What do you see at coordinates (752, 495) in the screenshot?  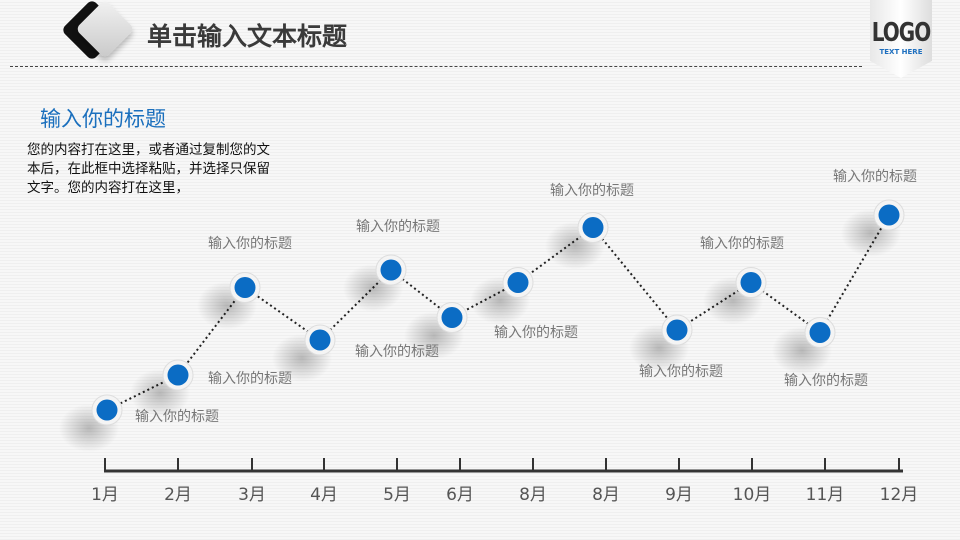 I see `x-tick-label: 10月` at bounding box center [752, 495].